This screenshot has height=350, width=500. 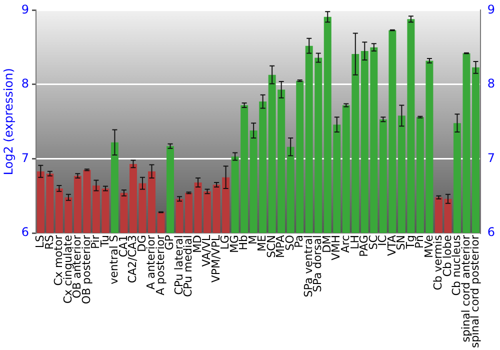 What do you see at coordinates (8, 122) in the screenshot?
I see `y-axis-title: Log2 (expression)` at bounding box center [8, 122].